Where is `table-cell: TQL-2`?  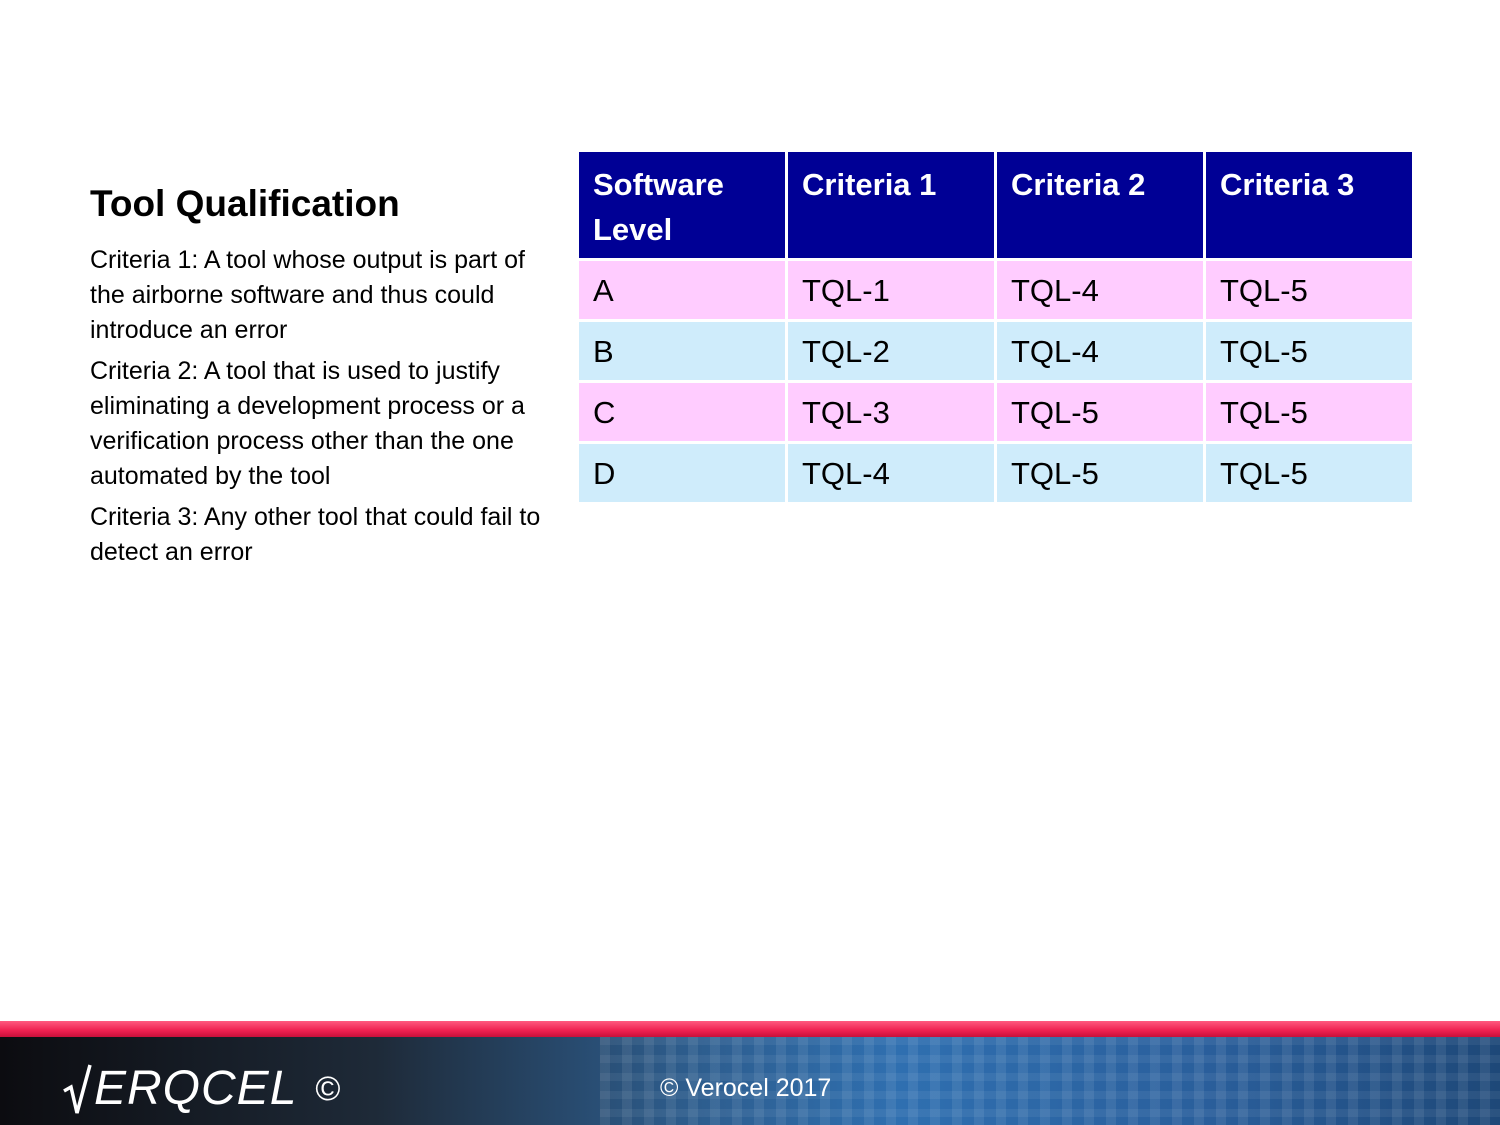 table-cell: TQL-2 is located at coordinates (891, 351).